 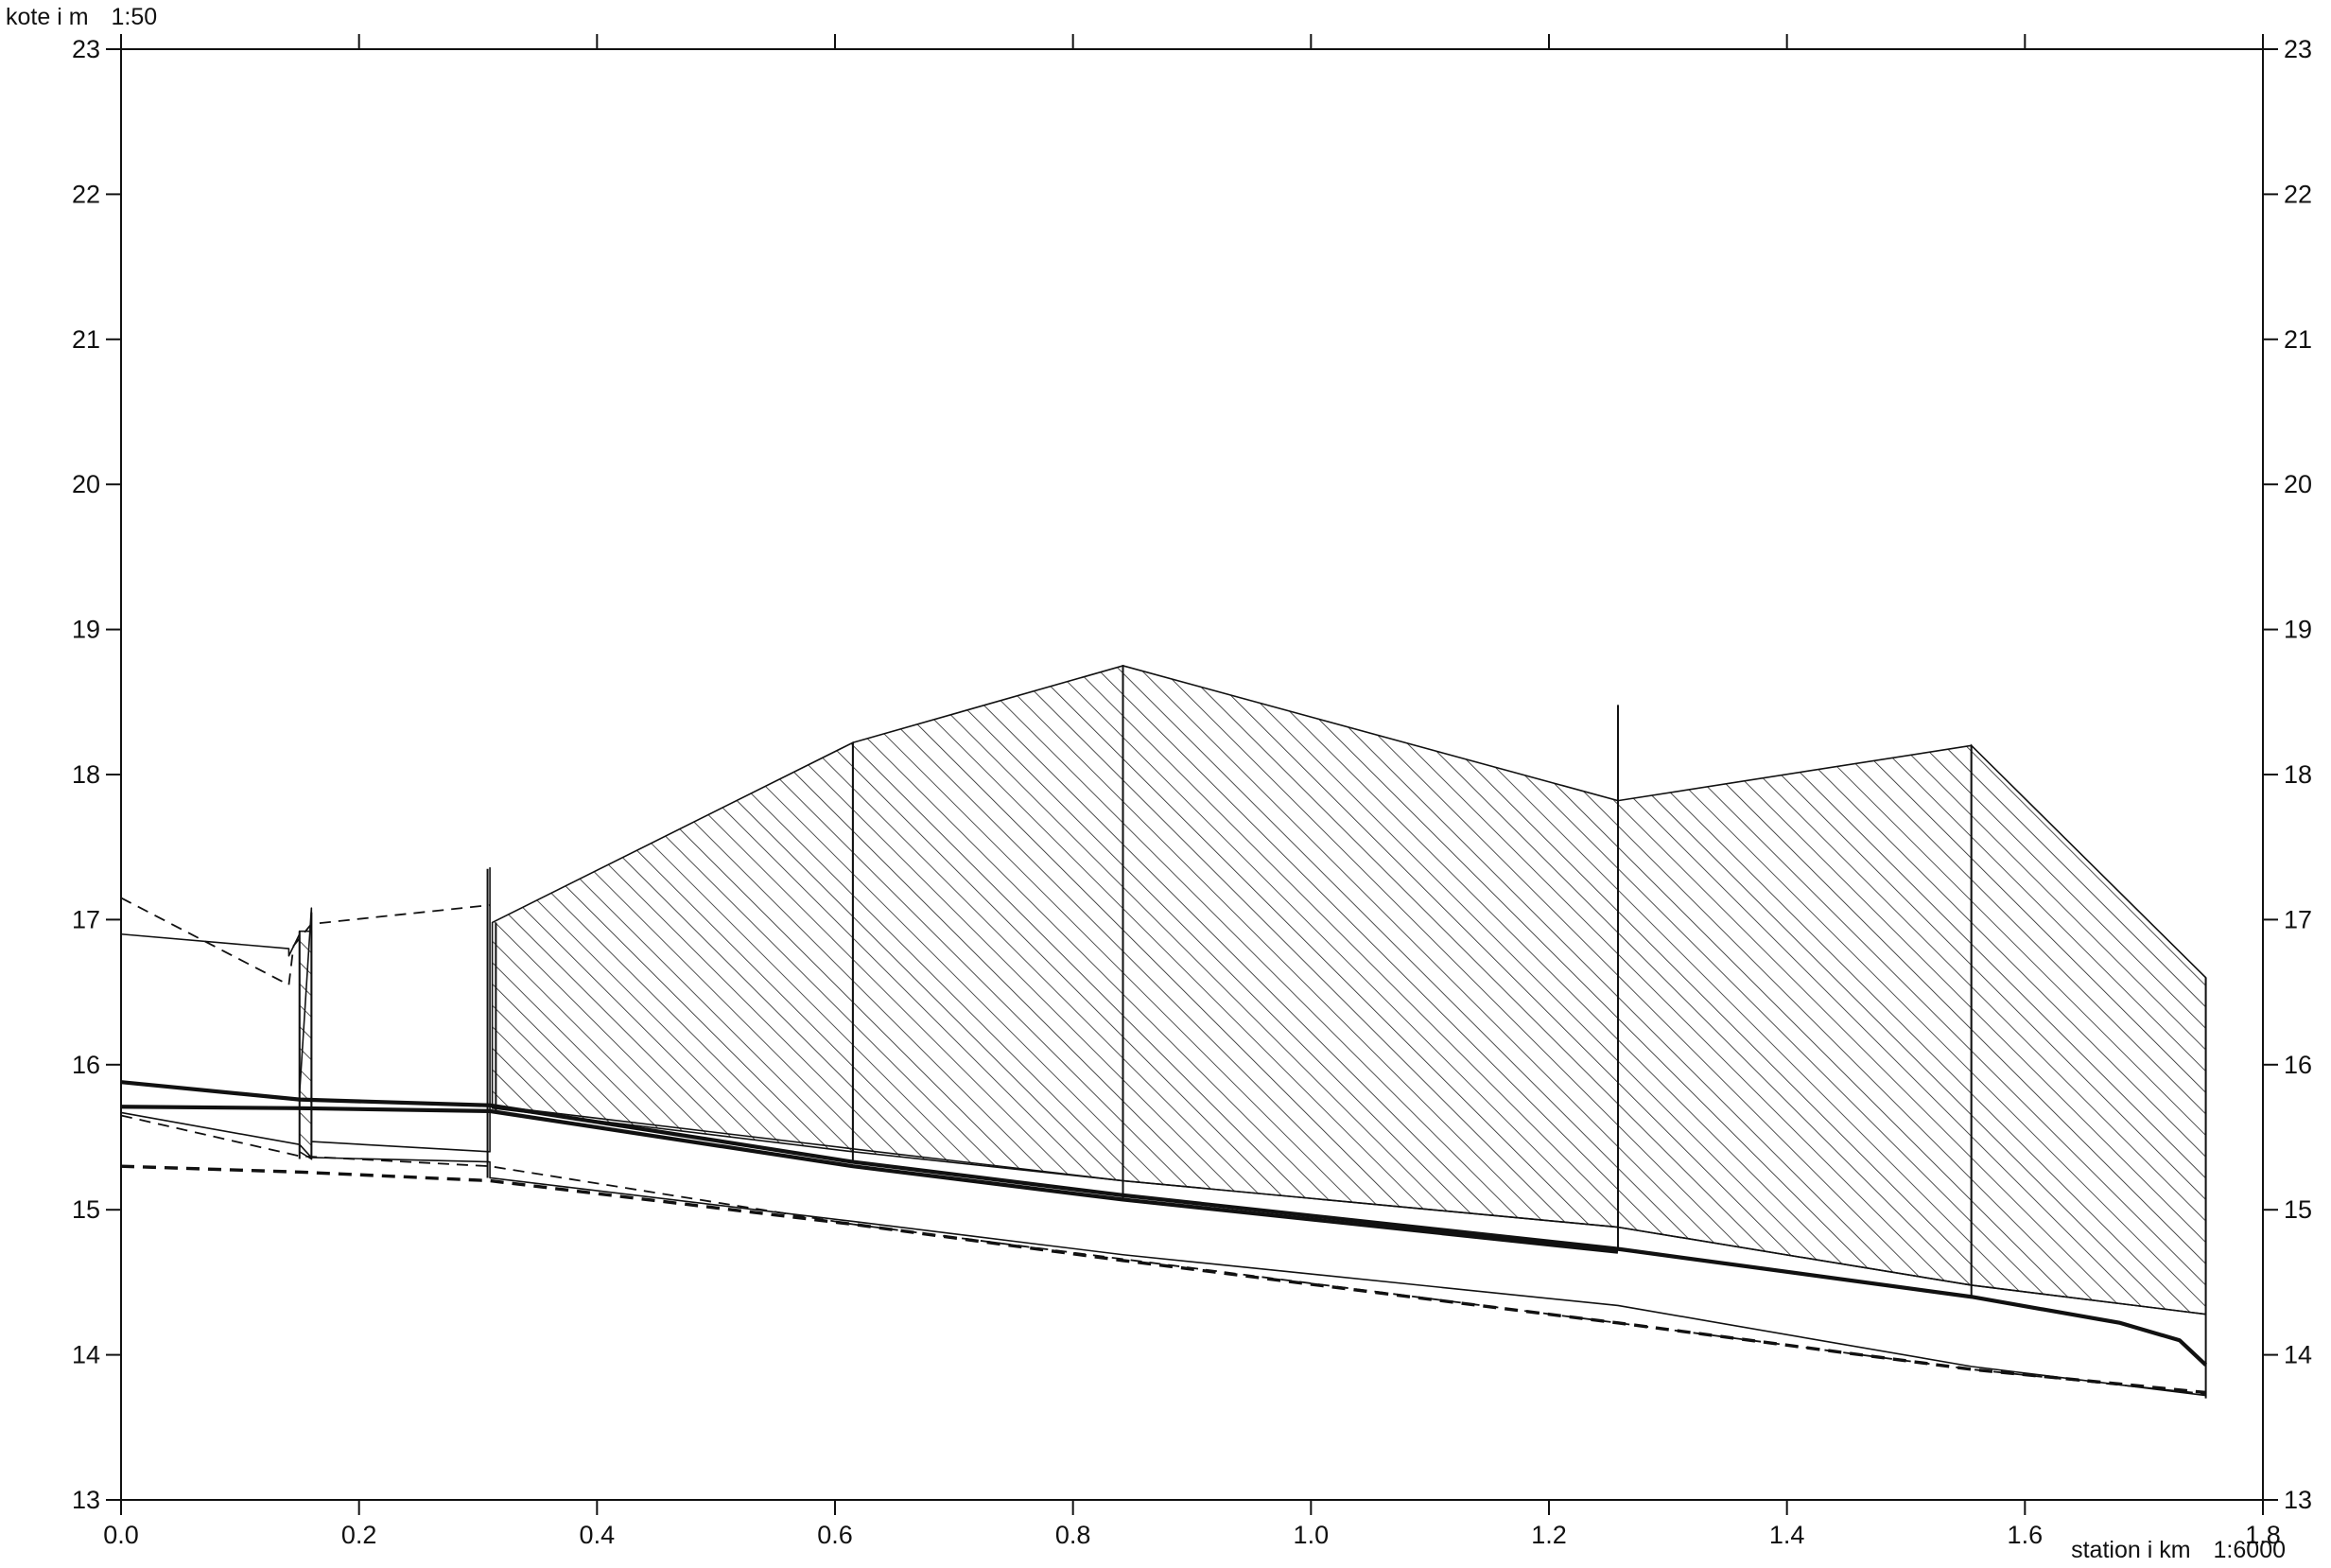 What do you see at coordinates (86, 484) in the screenshot?
I see `y-tick-label-left: 20` at bounding box center [86, 484].